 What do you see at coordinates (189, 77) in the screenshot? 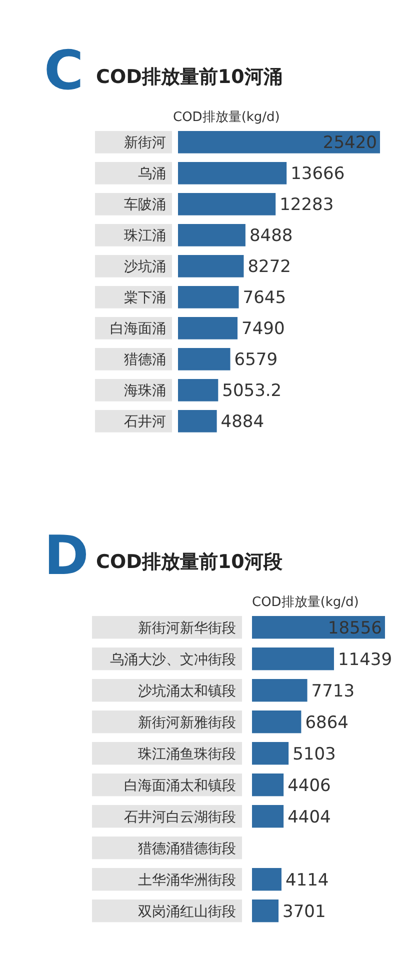
I see `chart-title: COD排放量前10河涌` at bounding box center [189, 77].